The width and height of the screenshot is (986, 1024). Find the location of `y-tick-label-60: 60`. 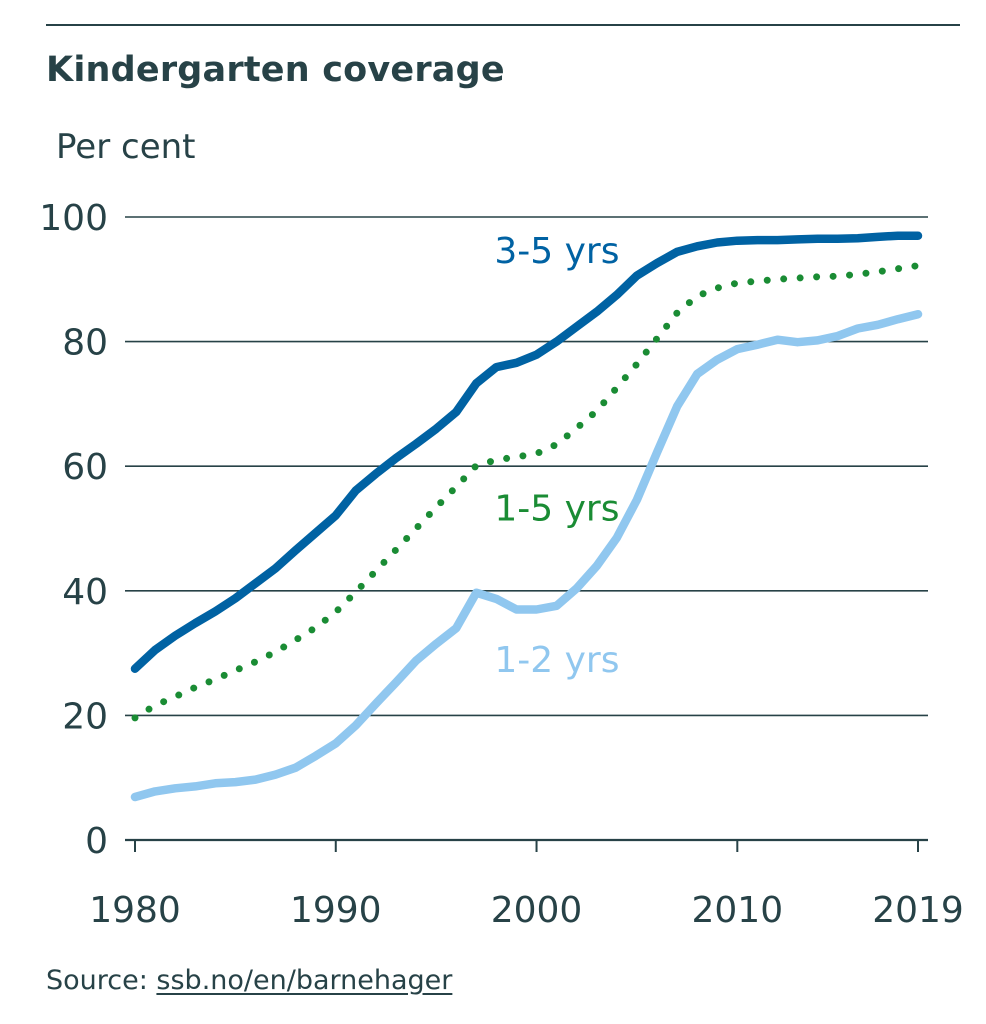

y-tick-label-60: 60 is located at coordinates (85, 467).